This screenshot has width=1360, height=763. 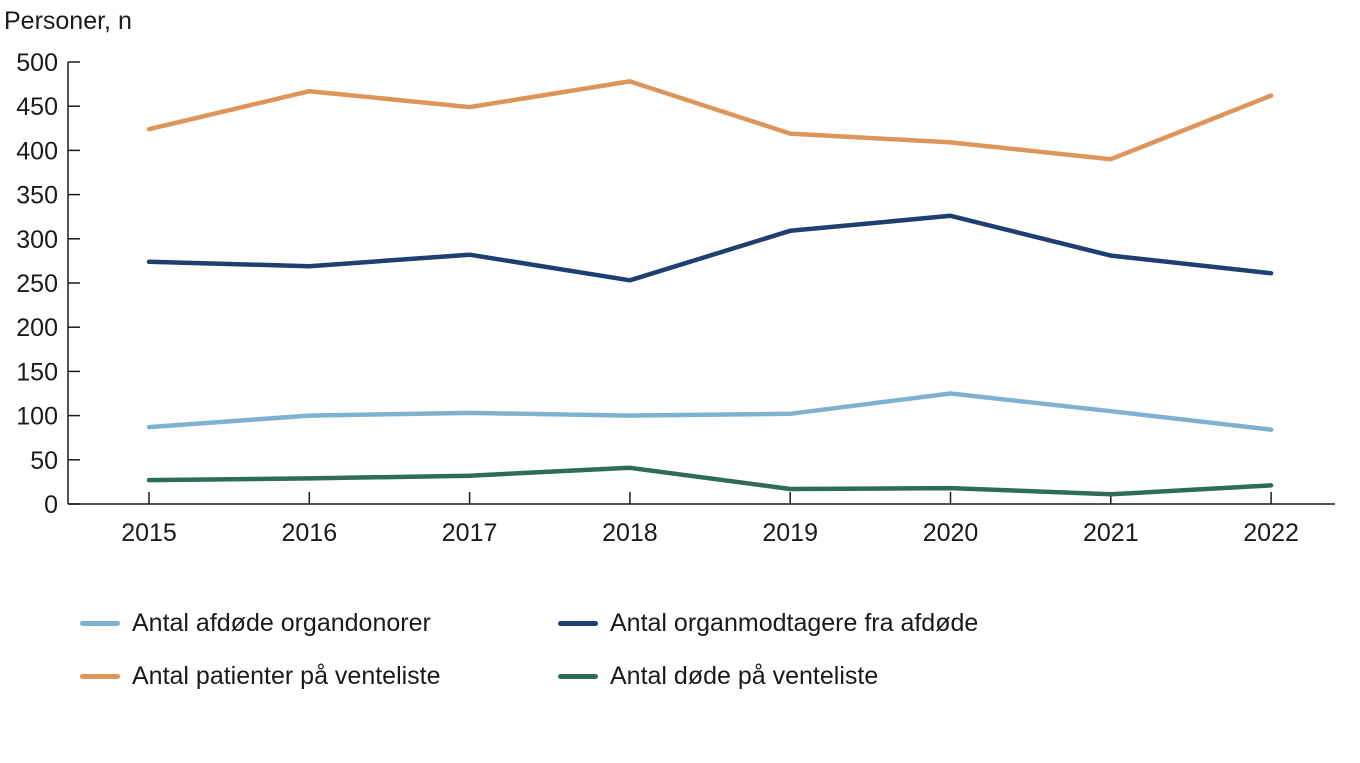 I want to click on legend-item-patienter-venteliste: Antal patienter på venteliste, so click(x=260, y=676).